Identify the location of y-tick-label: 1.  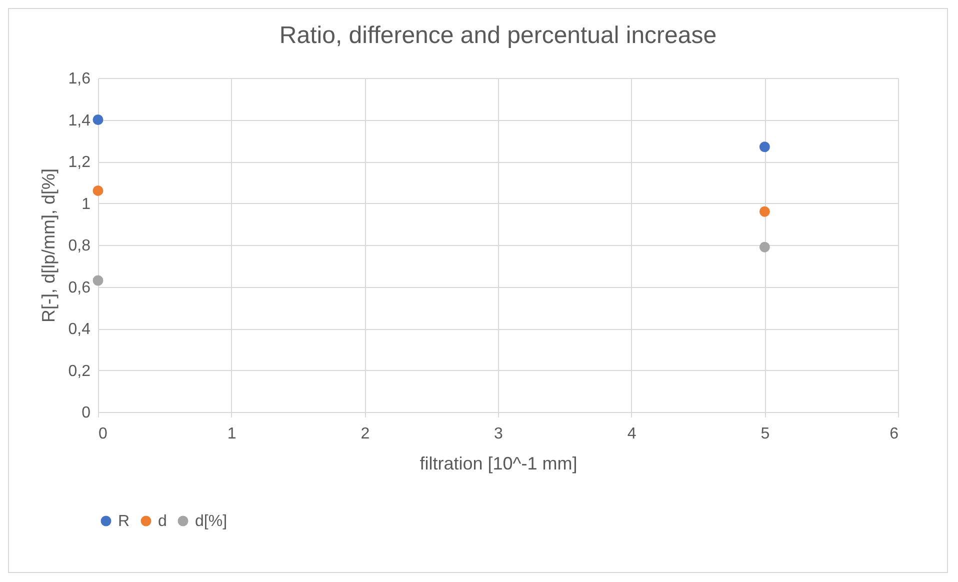
(86, 204).